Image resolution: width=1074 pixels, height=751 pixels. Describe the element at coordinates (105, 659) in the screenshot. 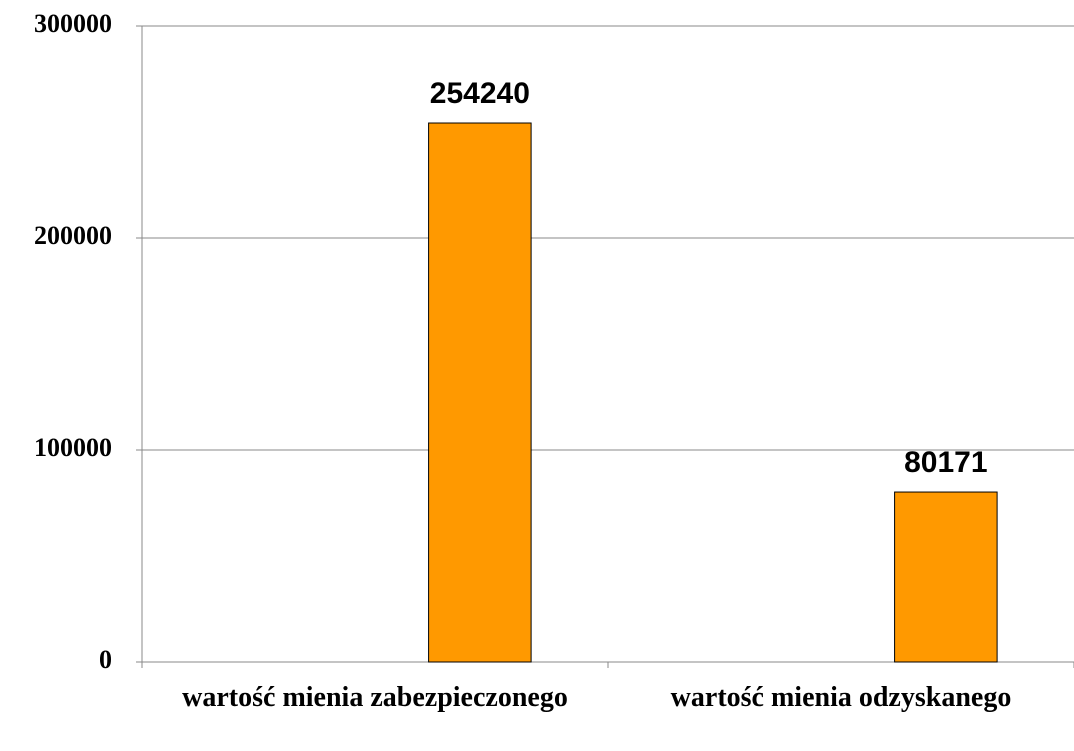

I see `y-tick-label: 0` at that location.